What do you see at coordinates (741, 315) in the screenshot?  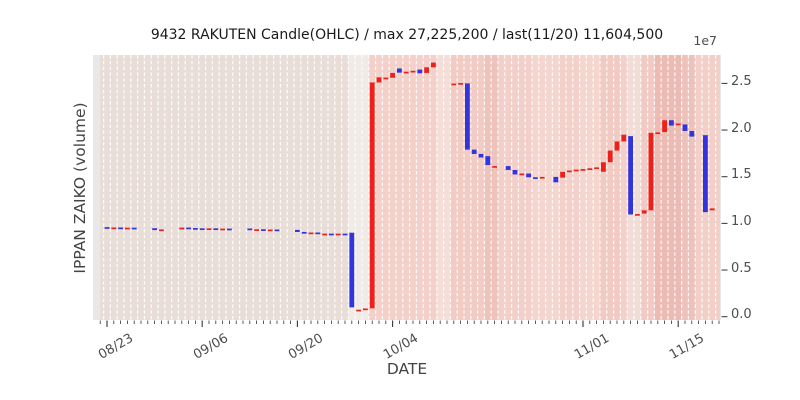 I see `y-tick-label: 0.0` at bounding box center [741, 315].